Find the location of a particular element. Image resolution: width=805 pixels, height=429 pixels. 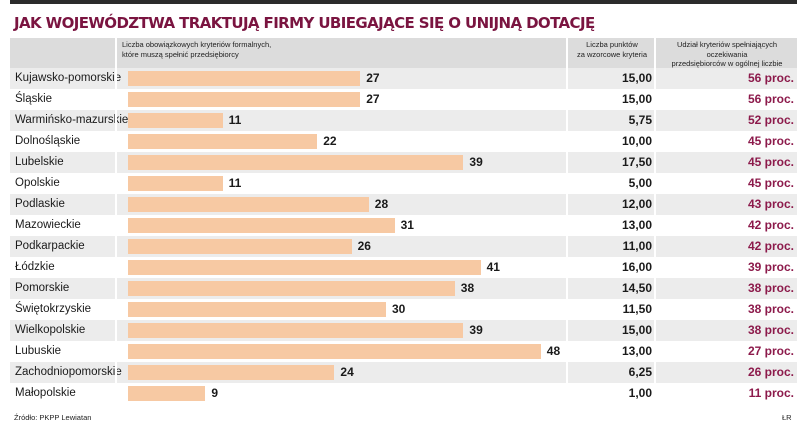

points-value: 17,50 is located at coordinates (636, 162).